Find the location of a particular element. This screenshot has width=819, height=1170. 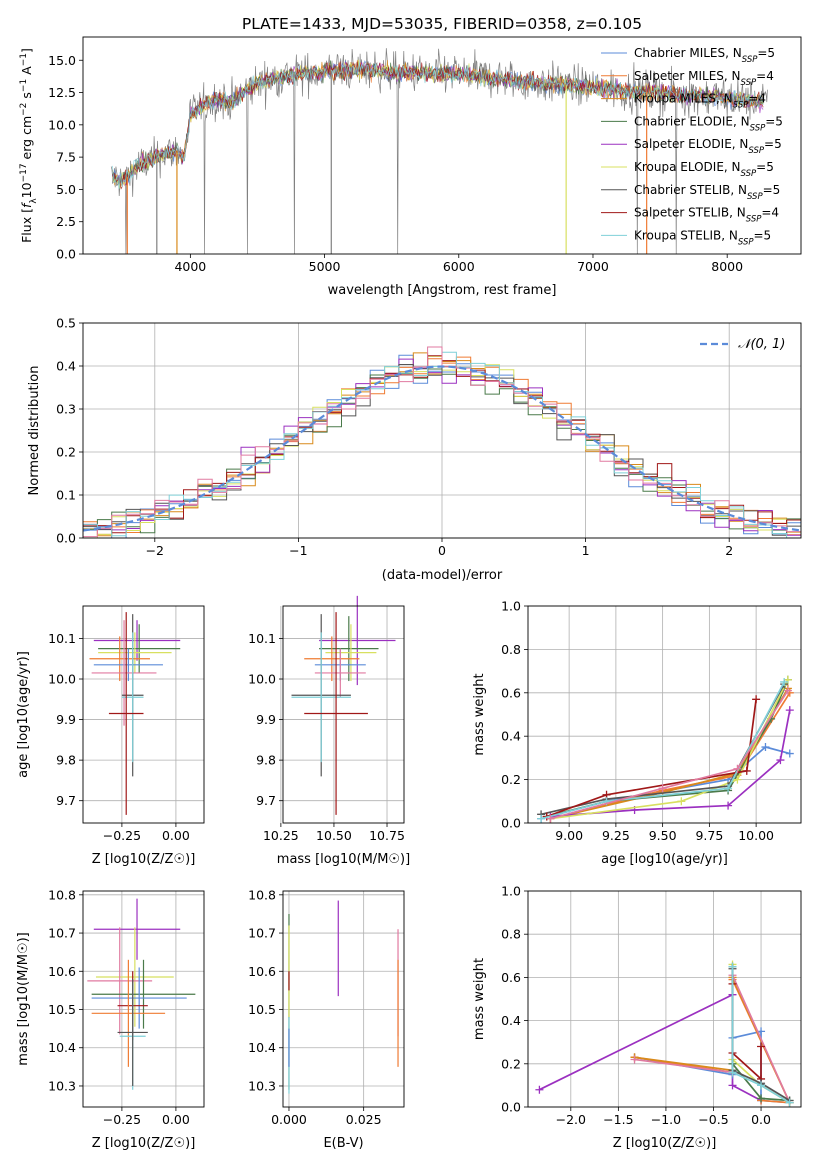

normal-curve is located at coordinates (442, 448).